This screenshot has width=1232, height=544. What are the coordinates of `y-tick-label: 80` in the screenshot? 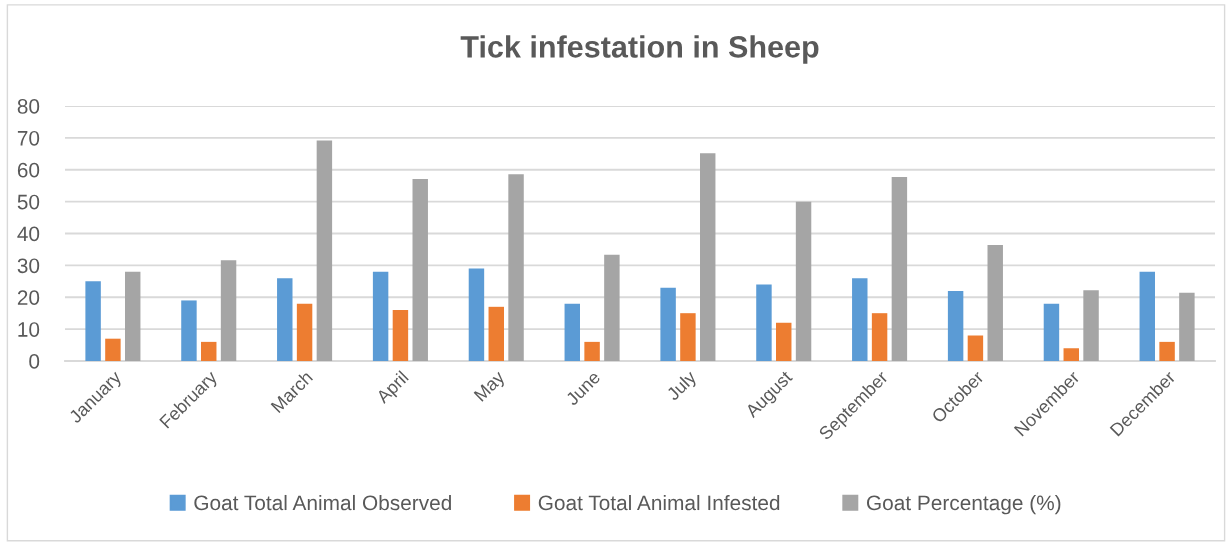 It's located at (28, 106).